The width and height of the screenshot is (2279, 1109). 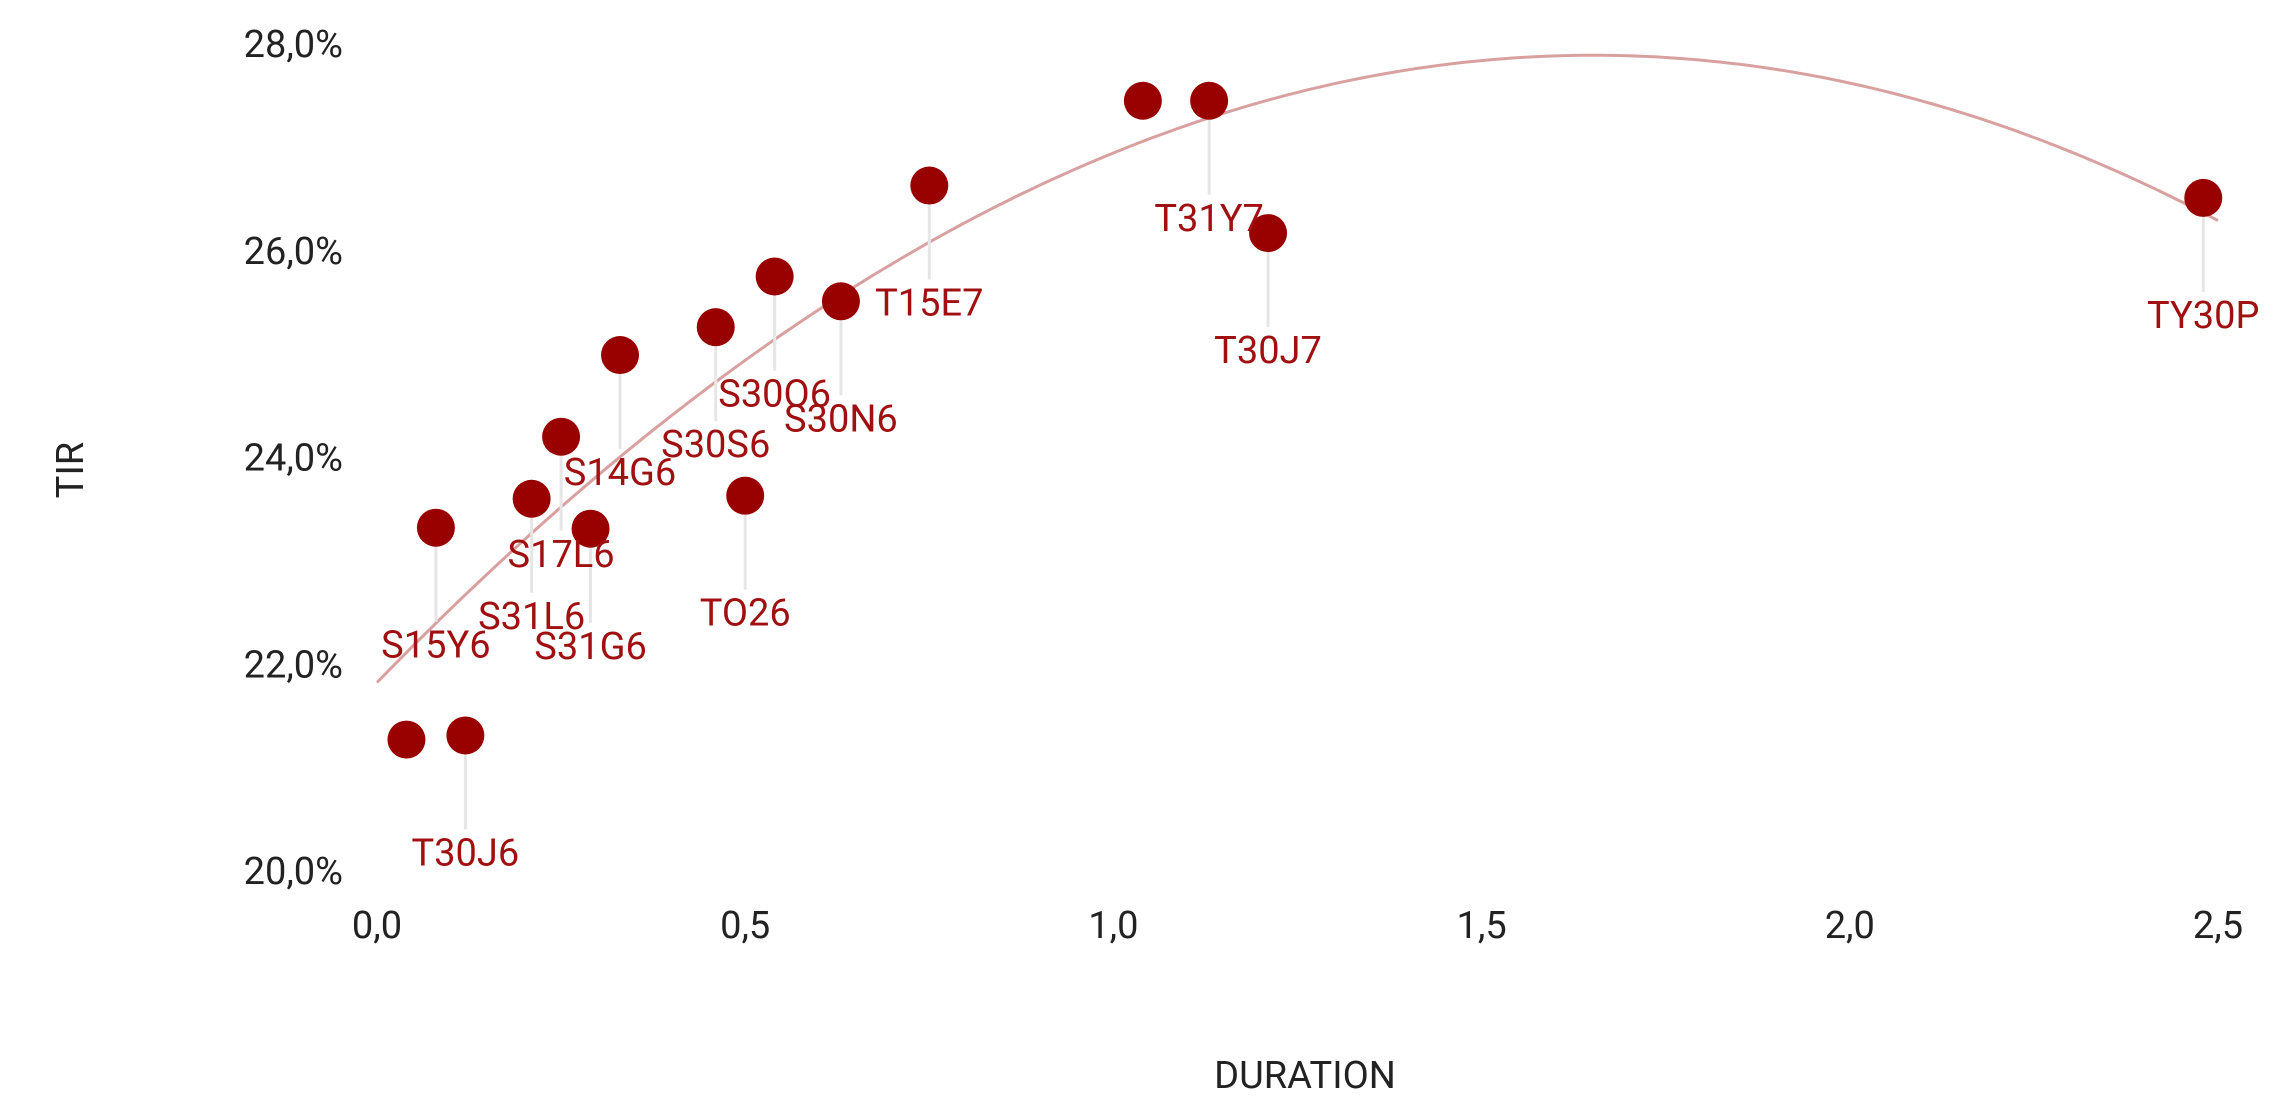 I want to click on point-label: T15E7, so click(x=929, y=304).